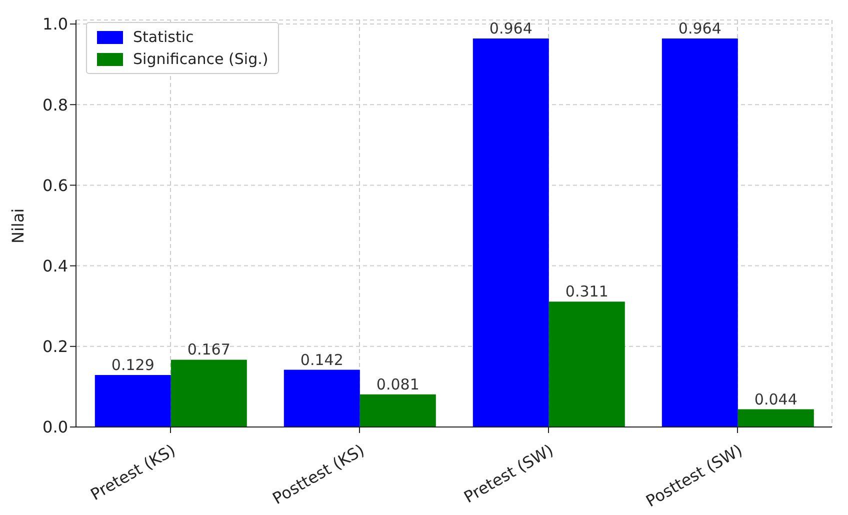 Image resolution: width=848 pixels, height=515 pixels. Describe the element at coordinates (55, 346) in the screenshot. I see `y-tick-label: 0.2` at that location.